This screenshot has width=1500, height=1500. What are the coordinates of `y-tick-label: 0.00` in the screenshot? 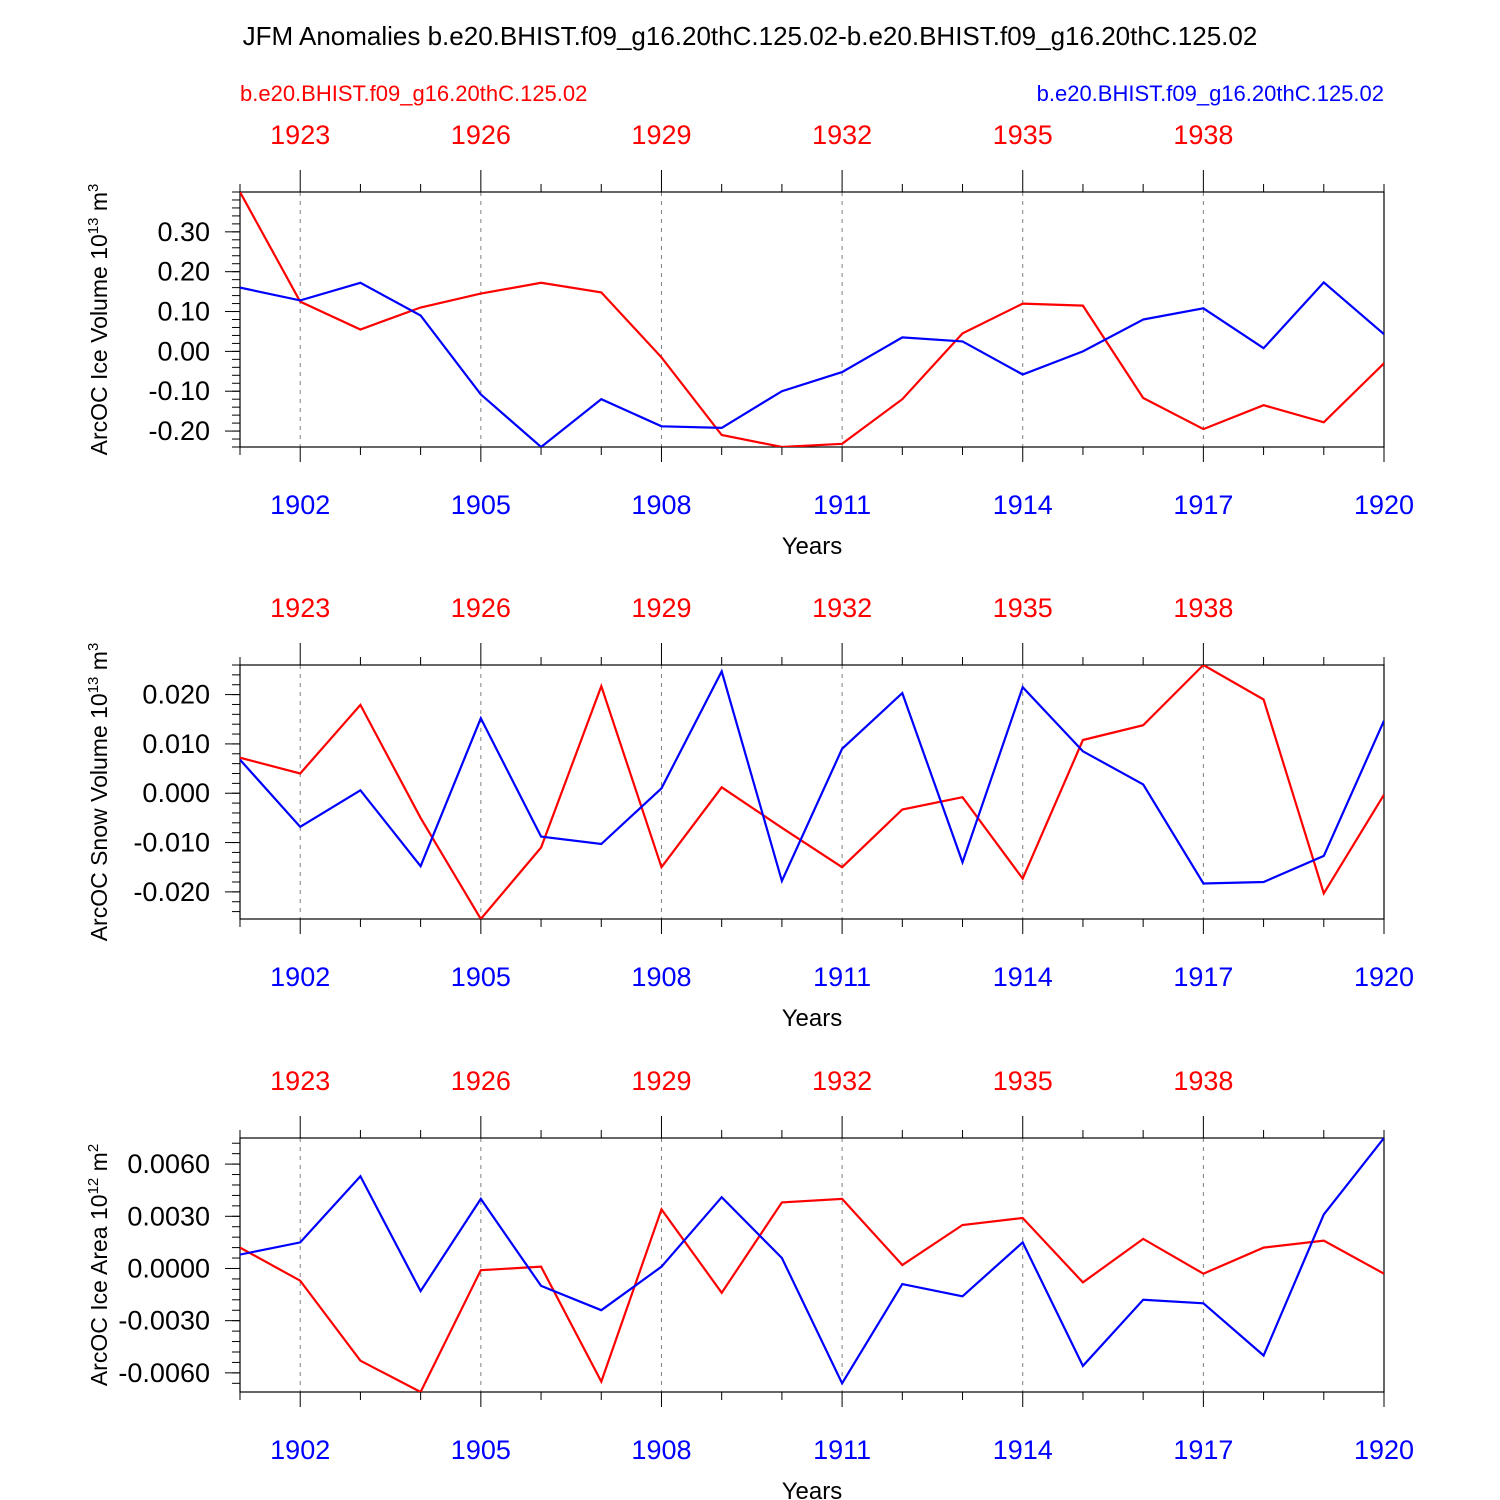 It's located at (183, 351).